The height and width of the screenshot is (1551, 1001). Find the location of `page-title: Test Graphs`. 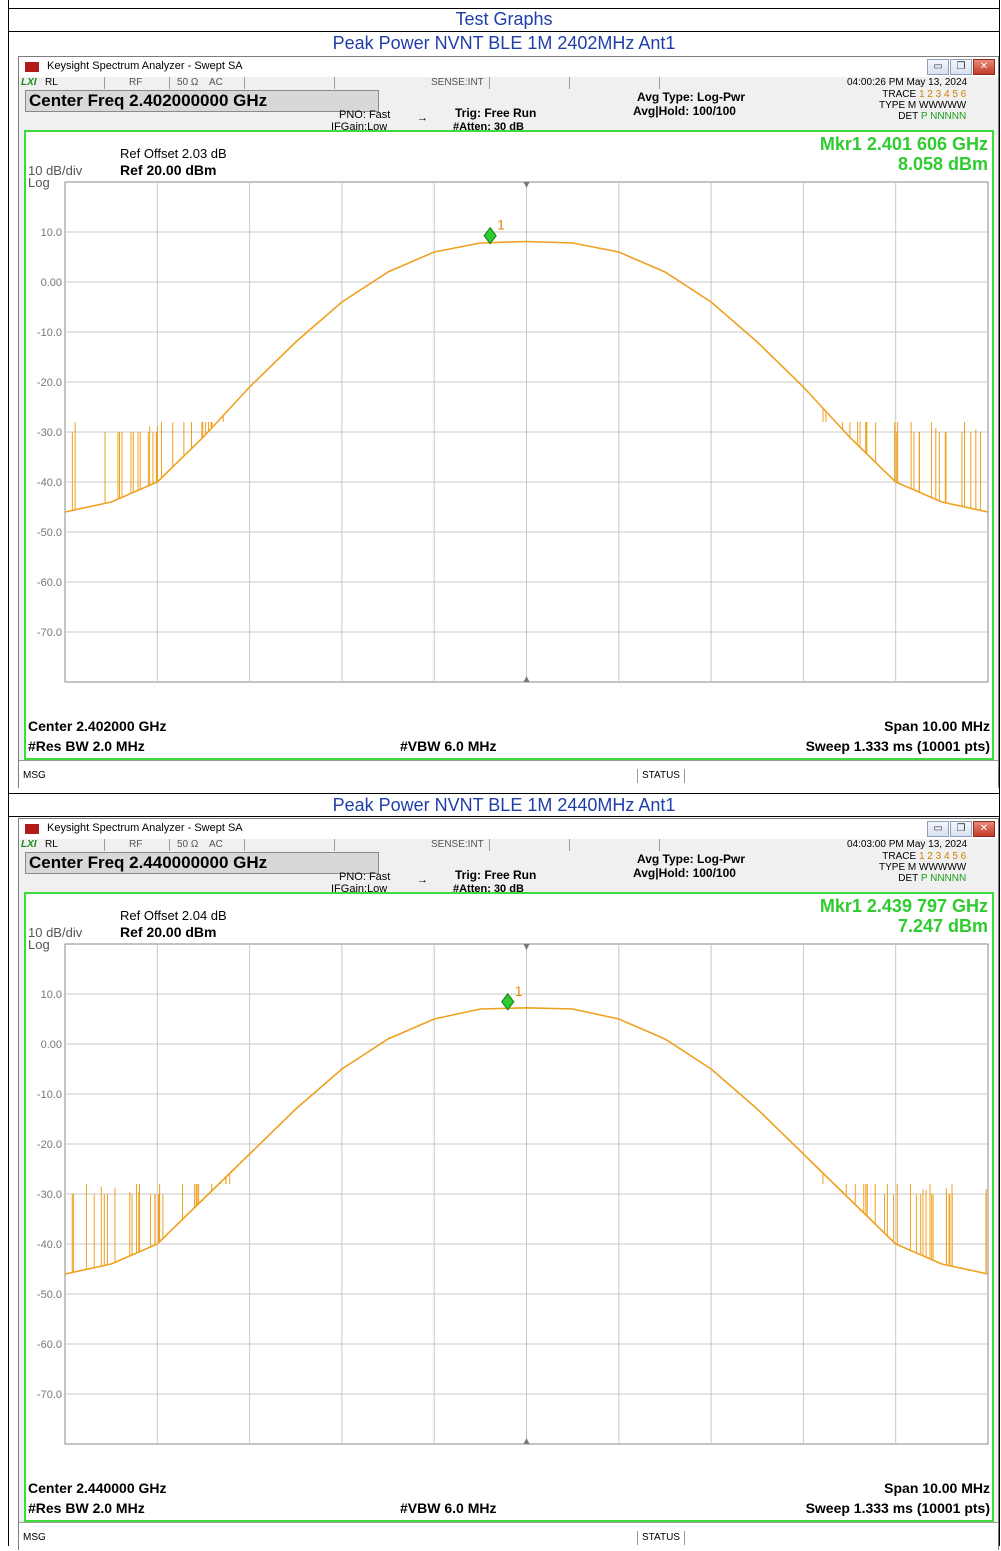

page-title: Test Graphs is located at coordinates (504, 19).